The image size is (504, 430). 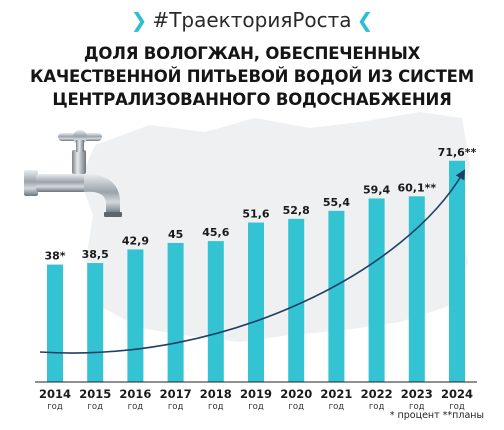 I want to click on x-tick-label-2015: 2015, so click(x=95, y=394).